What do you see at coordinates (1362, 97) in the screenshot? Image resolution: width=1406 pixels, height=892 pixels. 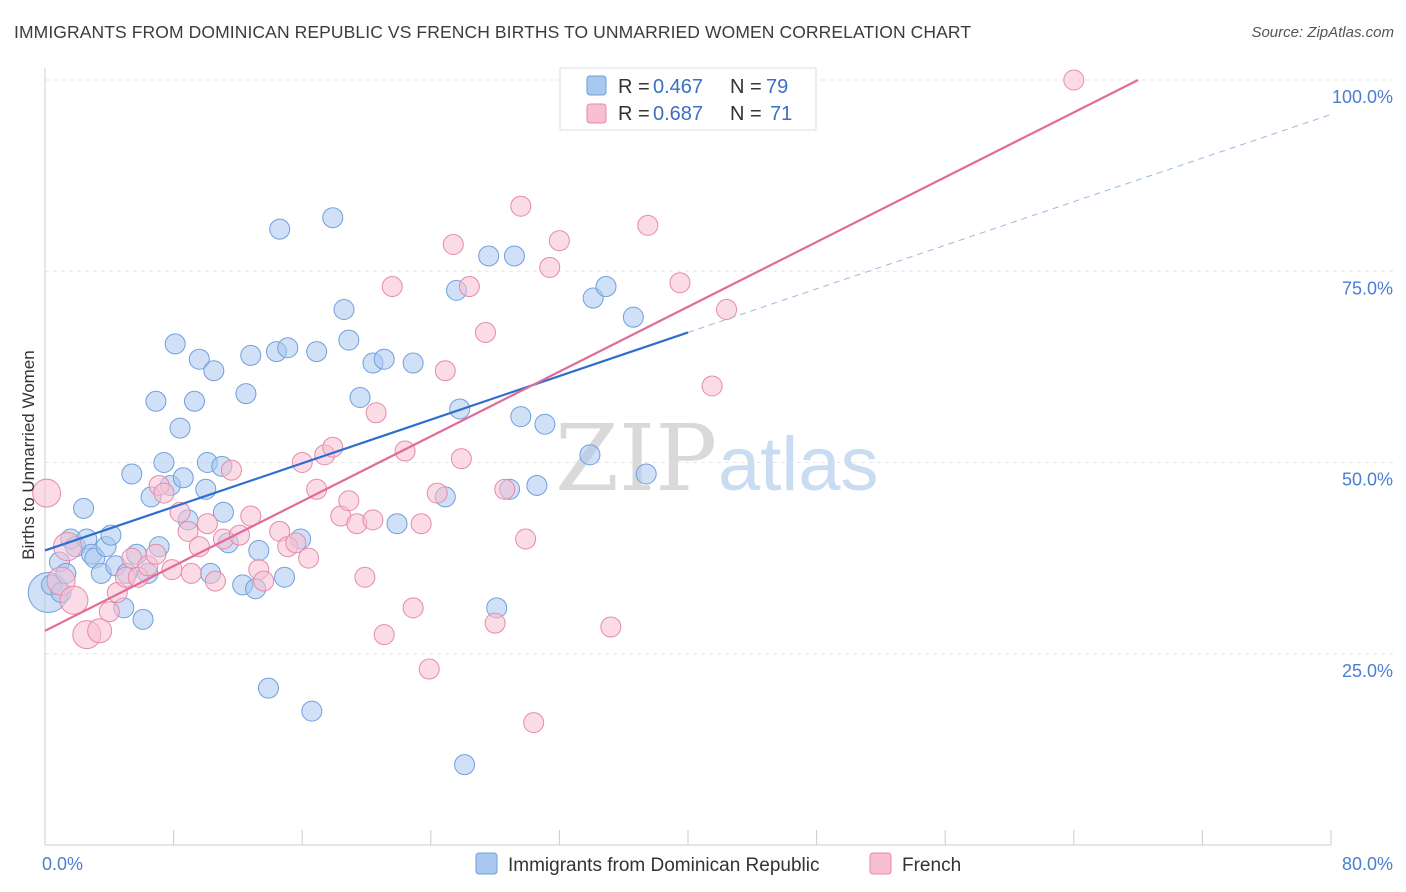 I see `y-tick-label-3: 100.0%` at bounding box center [1362, 97].